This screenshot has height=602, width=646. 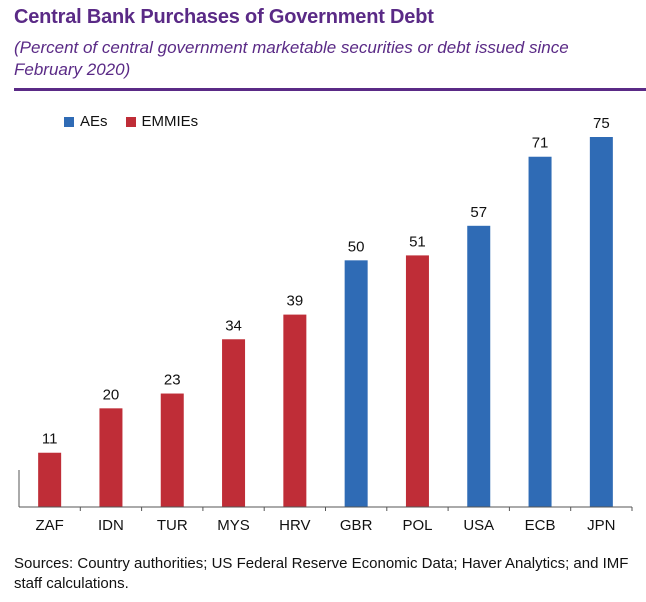 I want to click on bar-pol, so click(x=417, y=381).